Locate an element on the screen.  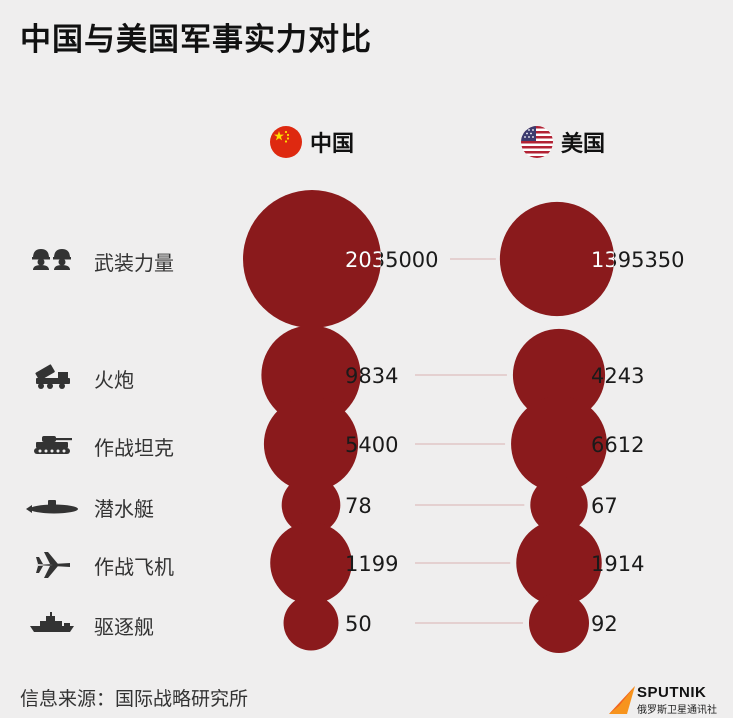
value-label: 92 is located at coordinates (604, 624).